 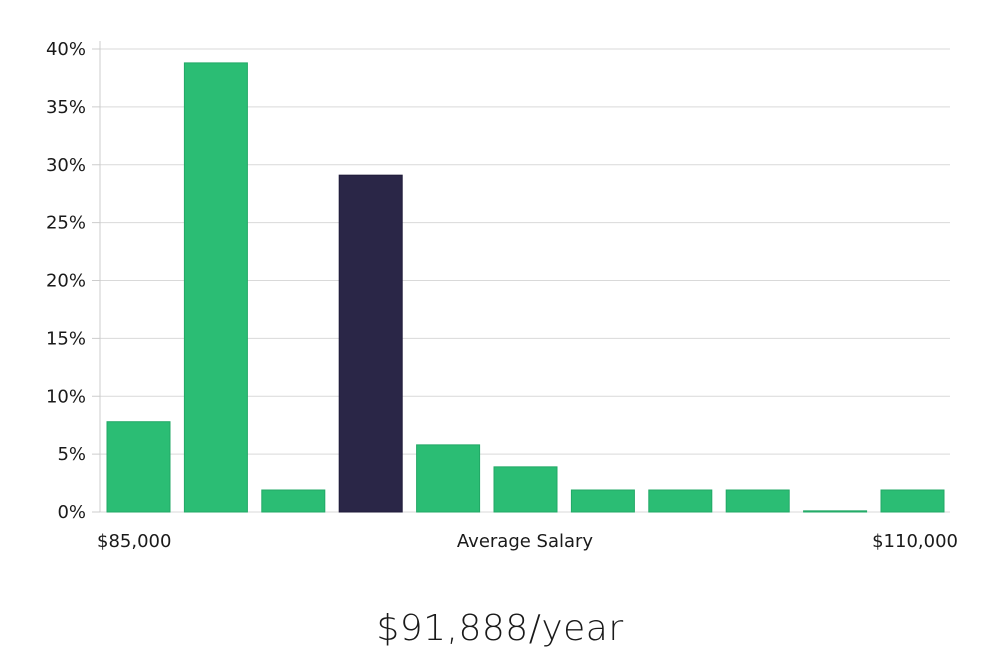 I want to click on y-tick-label: 10%, so click(x=66, y=396).